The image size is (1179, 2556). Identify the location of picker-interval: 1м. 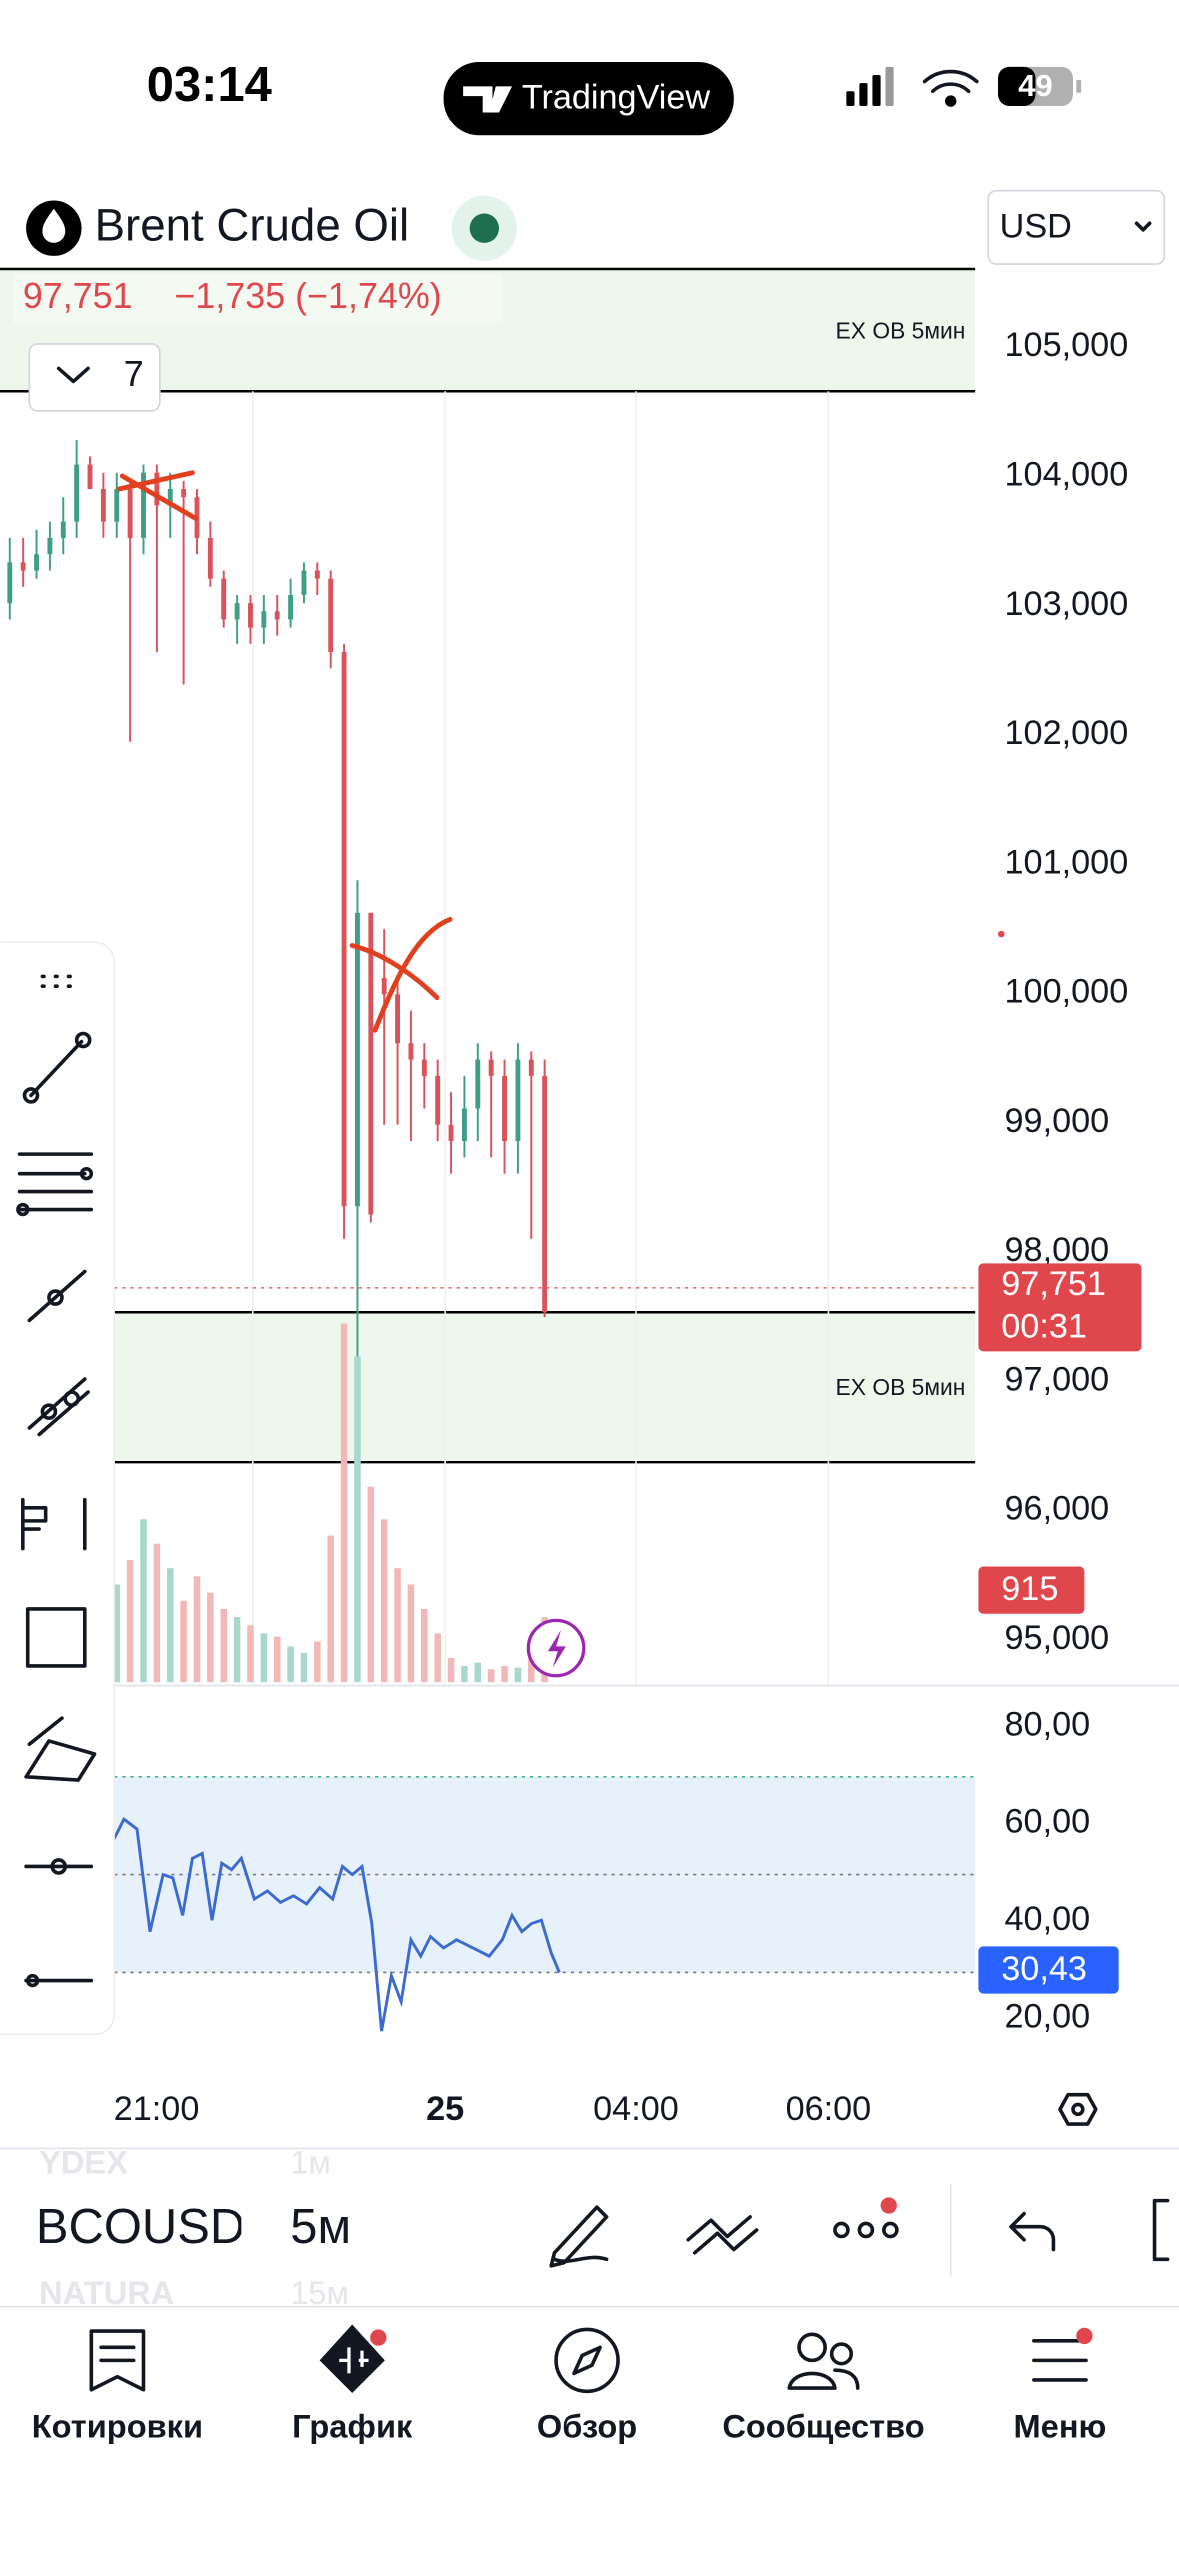
(310, 2161).